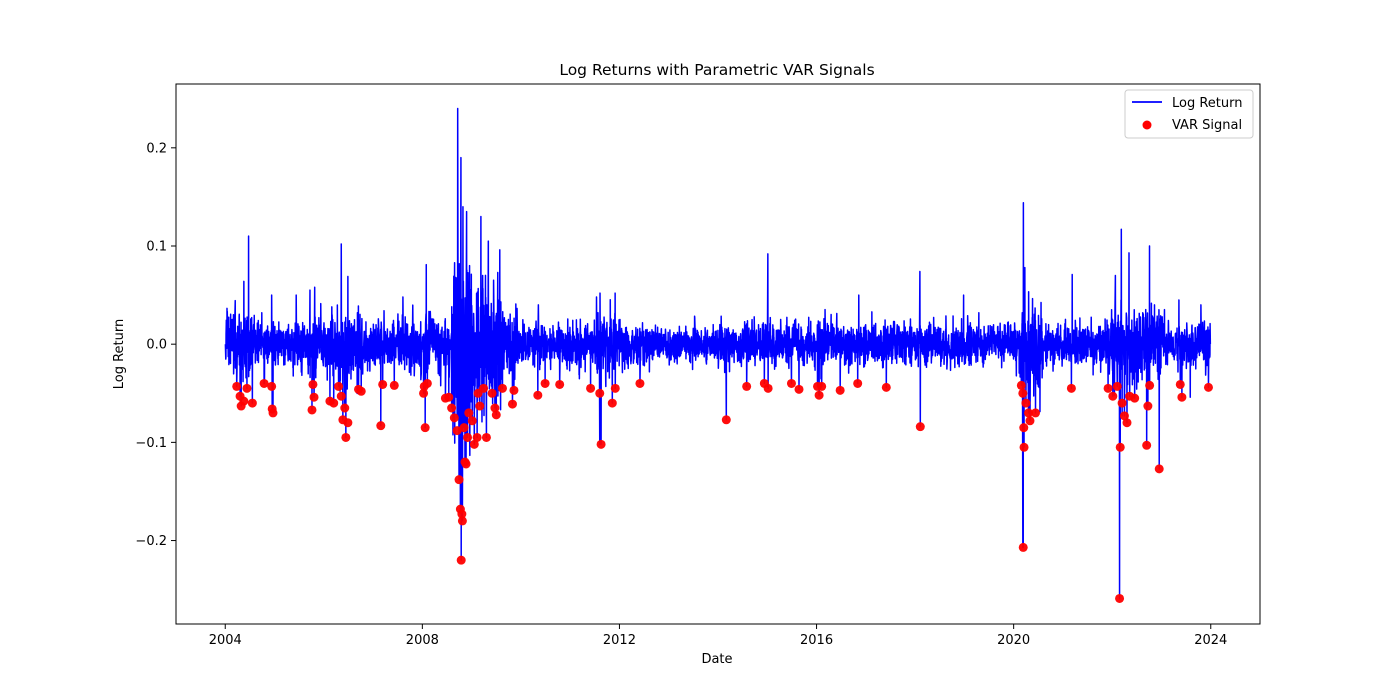 This screenshot has width=1400, height=700. Describe the element at coordinates (718, 636) in the screenshot. I see `x-axis: 2004 2008 2012 2016 2020 2024` at that location.